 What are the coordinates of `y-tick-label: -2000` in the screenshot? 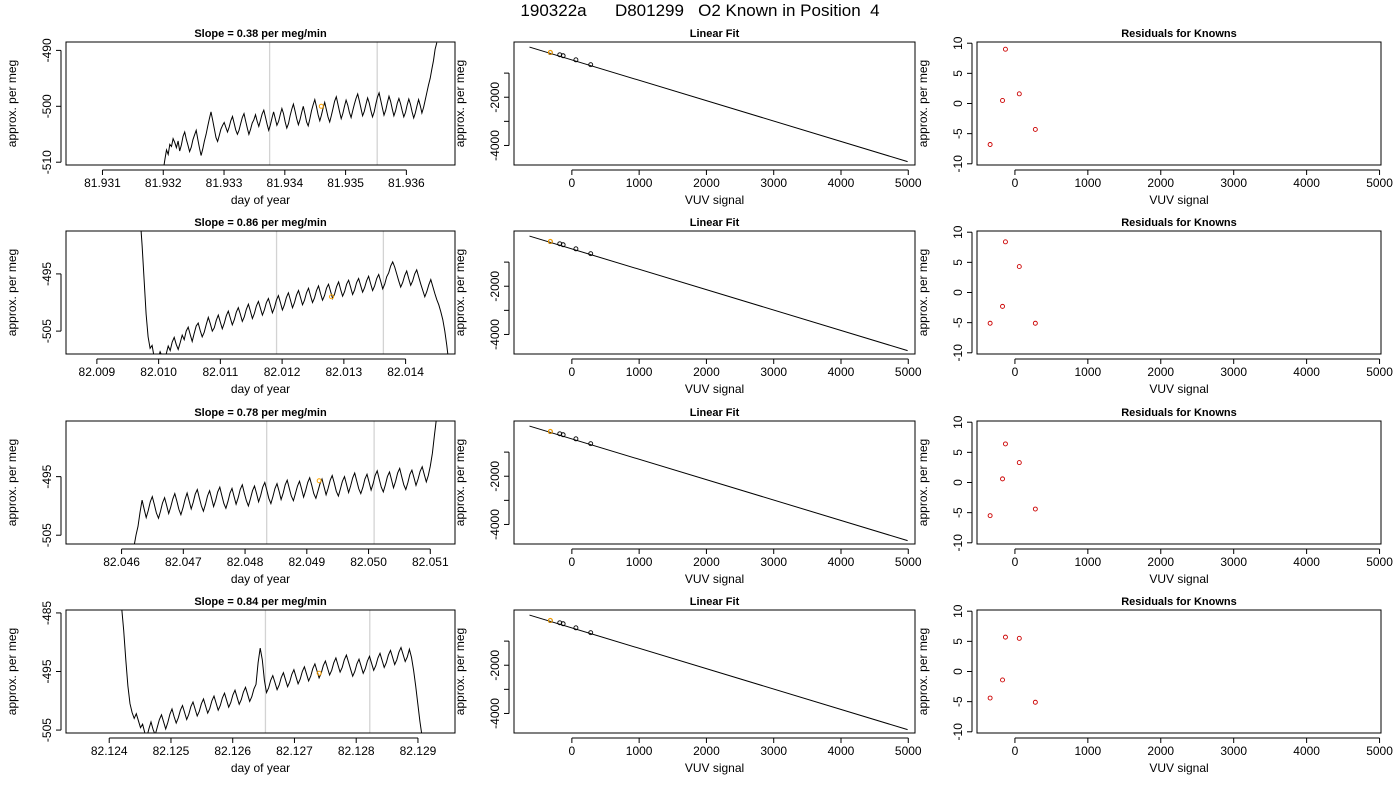 It's located at (495, 476).